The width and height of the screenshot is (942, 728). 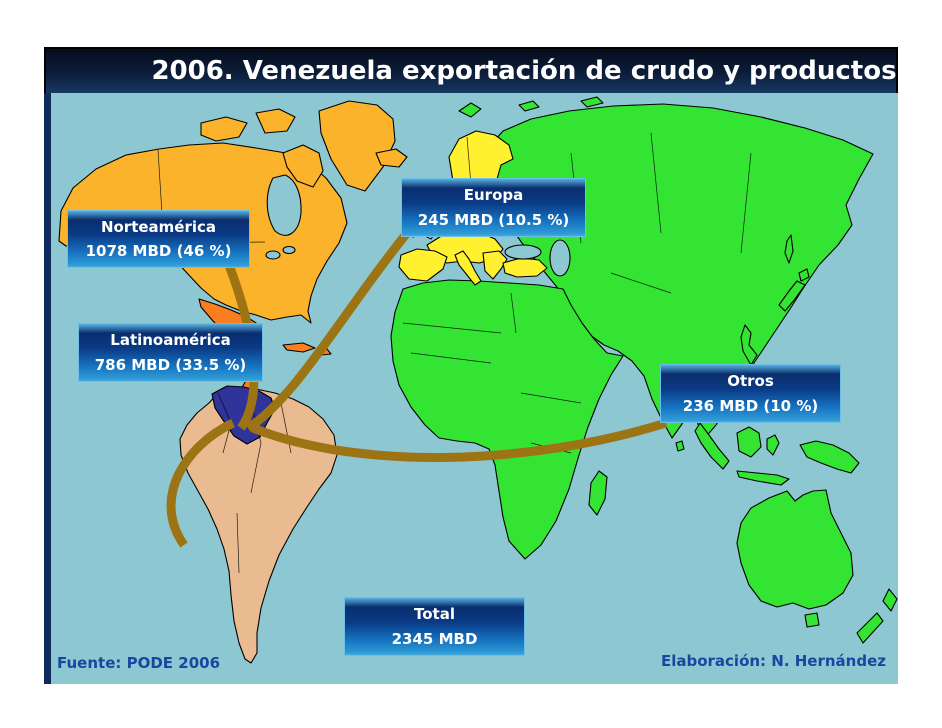 What do you see at coordinates (495, 265) in the screenshot?
I see `balkans-shape` at bounding box center [495, 265].